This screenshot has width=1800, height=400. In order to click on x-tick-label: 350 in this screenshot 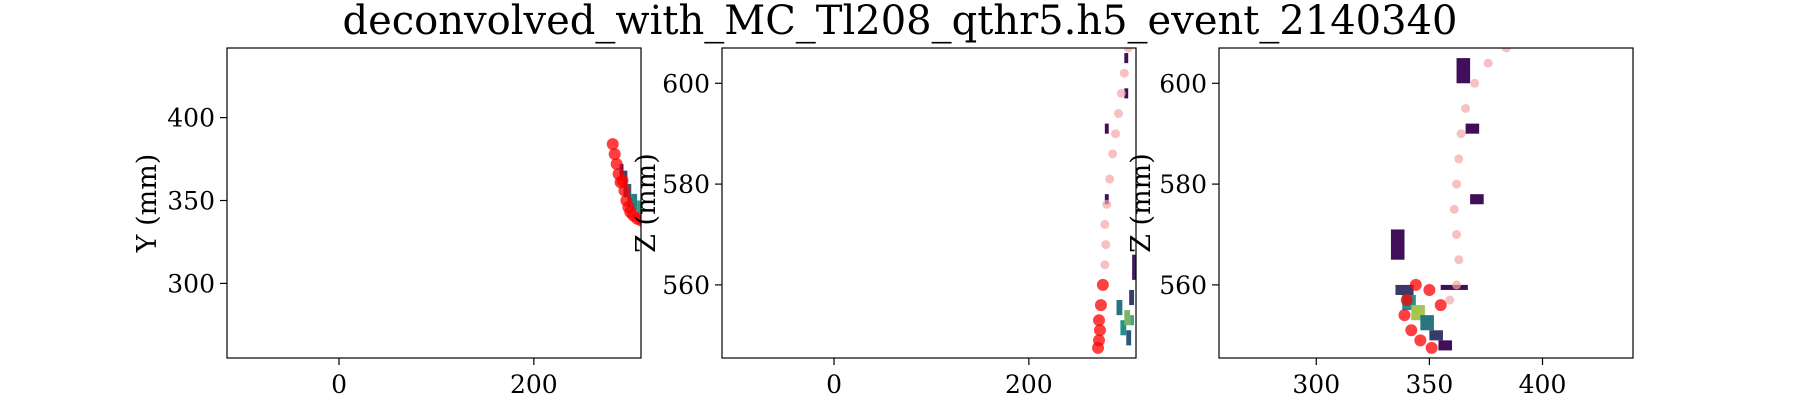, I will do `click(1430, 384)`.